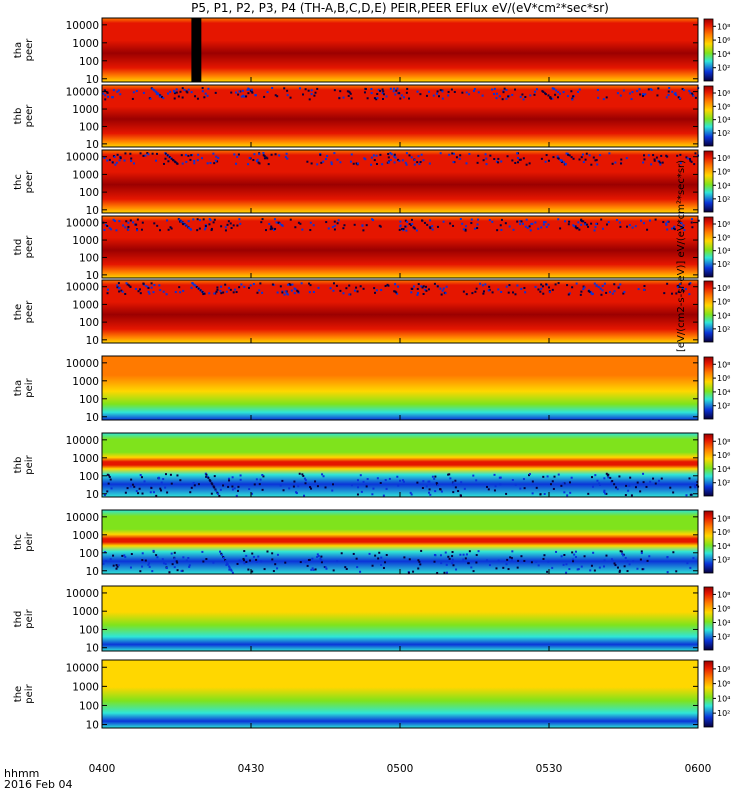 The width and height of the screenshot is (750, 800). Describe the element at coordinates (723, 364) in the screenshot. I see `colorbar-tick-label: 10⁸` at that location.